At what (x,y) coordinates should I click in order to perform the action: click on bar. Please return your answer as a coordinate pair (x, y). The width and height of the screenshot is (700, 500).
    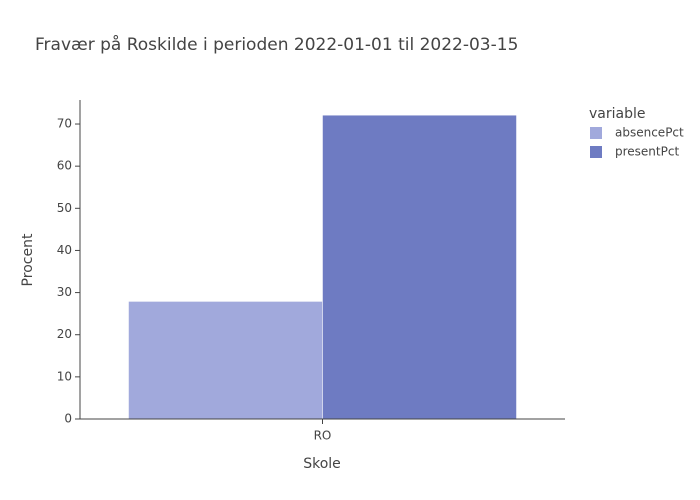
    Looking at the image, I should click on (225, 360).